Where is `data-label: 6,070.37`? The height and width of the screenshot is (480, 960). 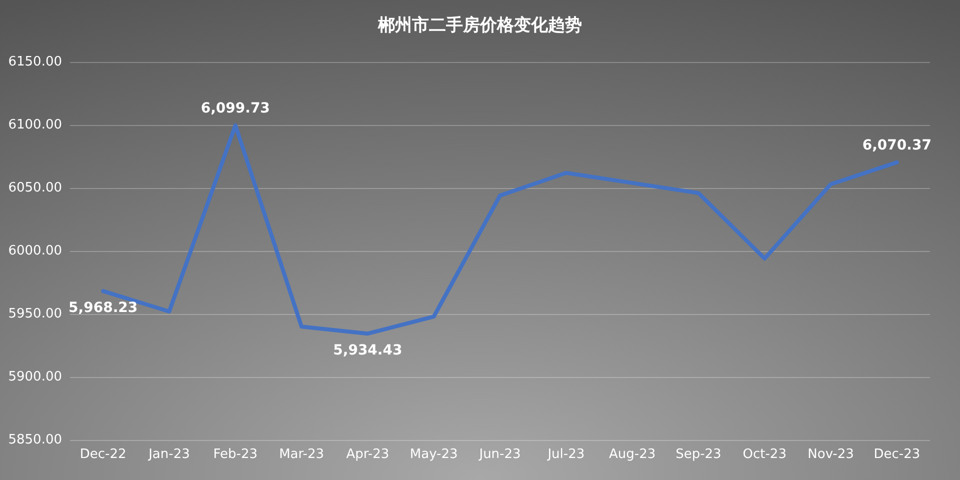
data-label: 6,070.37 is located at coordinates (897, 145).